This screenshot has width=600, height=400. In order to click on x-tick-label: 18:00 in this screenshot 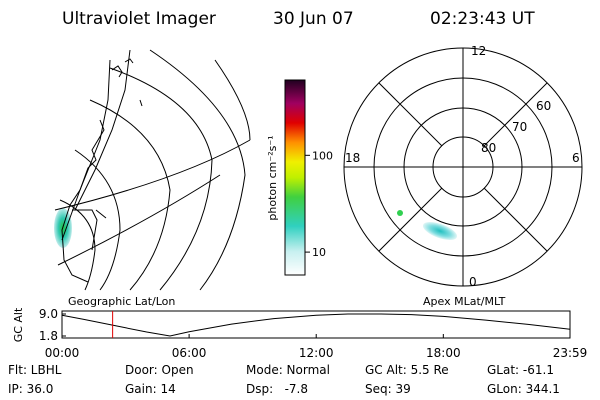, I will do `click(443, 353)`.